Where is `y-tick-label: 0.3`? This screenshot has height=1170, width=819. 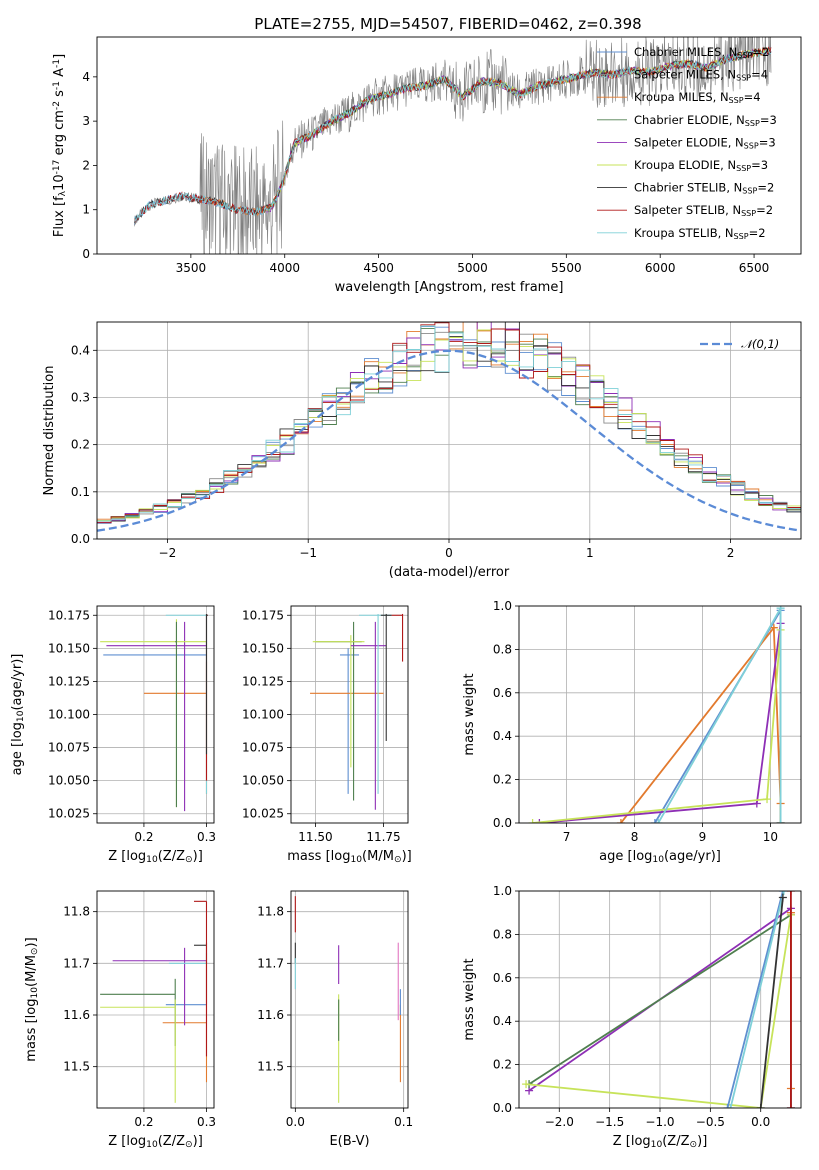 y-tick-label: 0.3 is located at coordinates (80, 397).